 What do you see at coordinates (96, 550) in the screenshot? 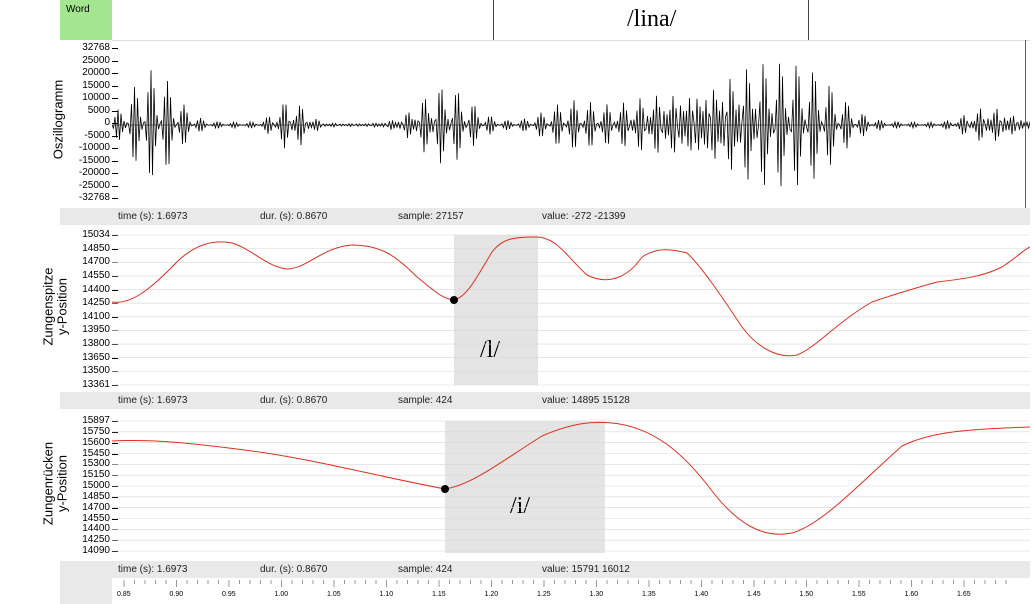
I see `y-tick-label: 14090` at bounding box center [96, 550].